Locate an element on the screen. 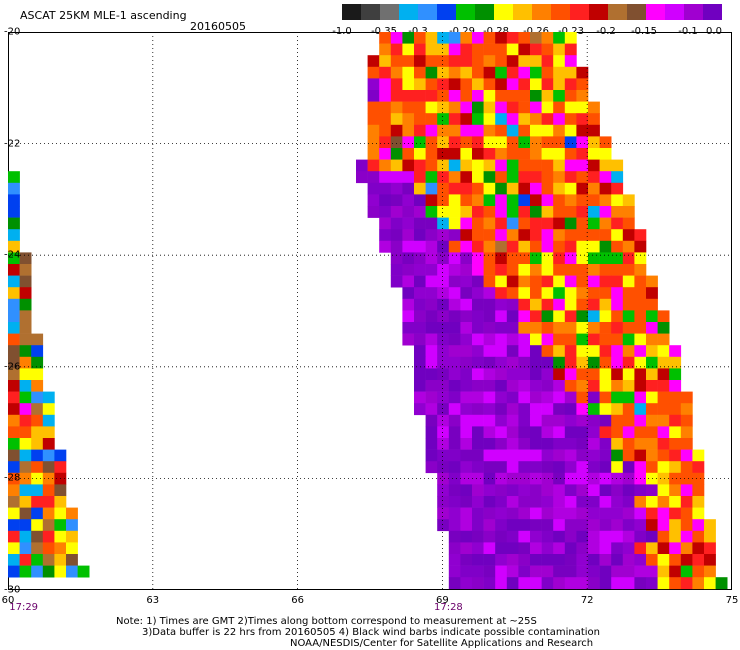 This screenshot has width=740, height=650. time-label: 17:28 is located at coordinates (448, 607).